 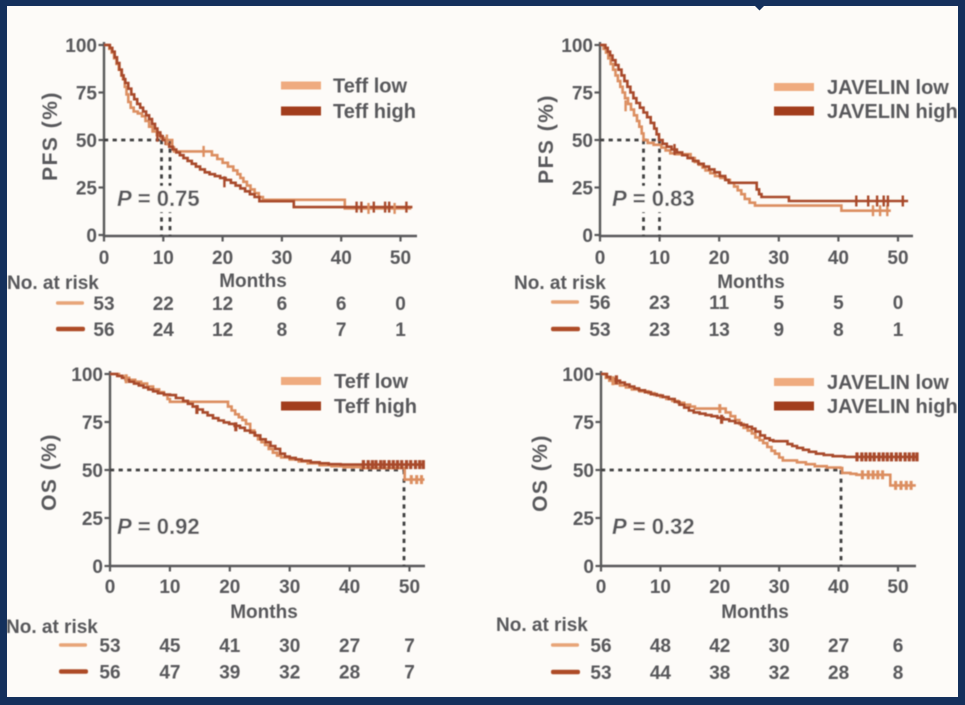 I want to click on svg-text: 42, so click(x=719, y=646).